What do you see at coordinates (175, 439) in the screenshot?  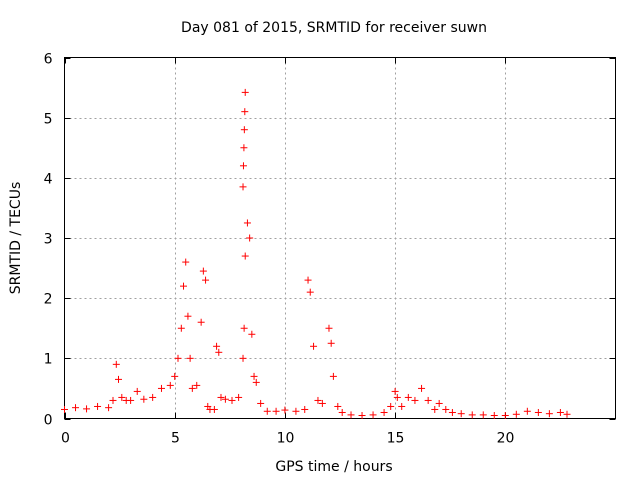 I see `x-tick-label: 5` at bounding box center [175, 439].